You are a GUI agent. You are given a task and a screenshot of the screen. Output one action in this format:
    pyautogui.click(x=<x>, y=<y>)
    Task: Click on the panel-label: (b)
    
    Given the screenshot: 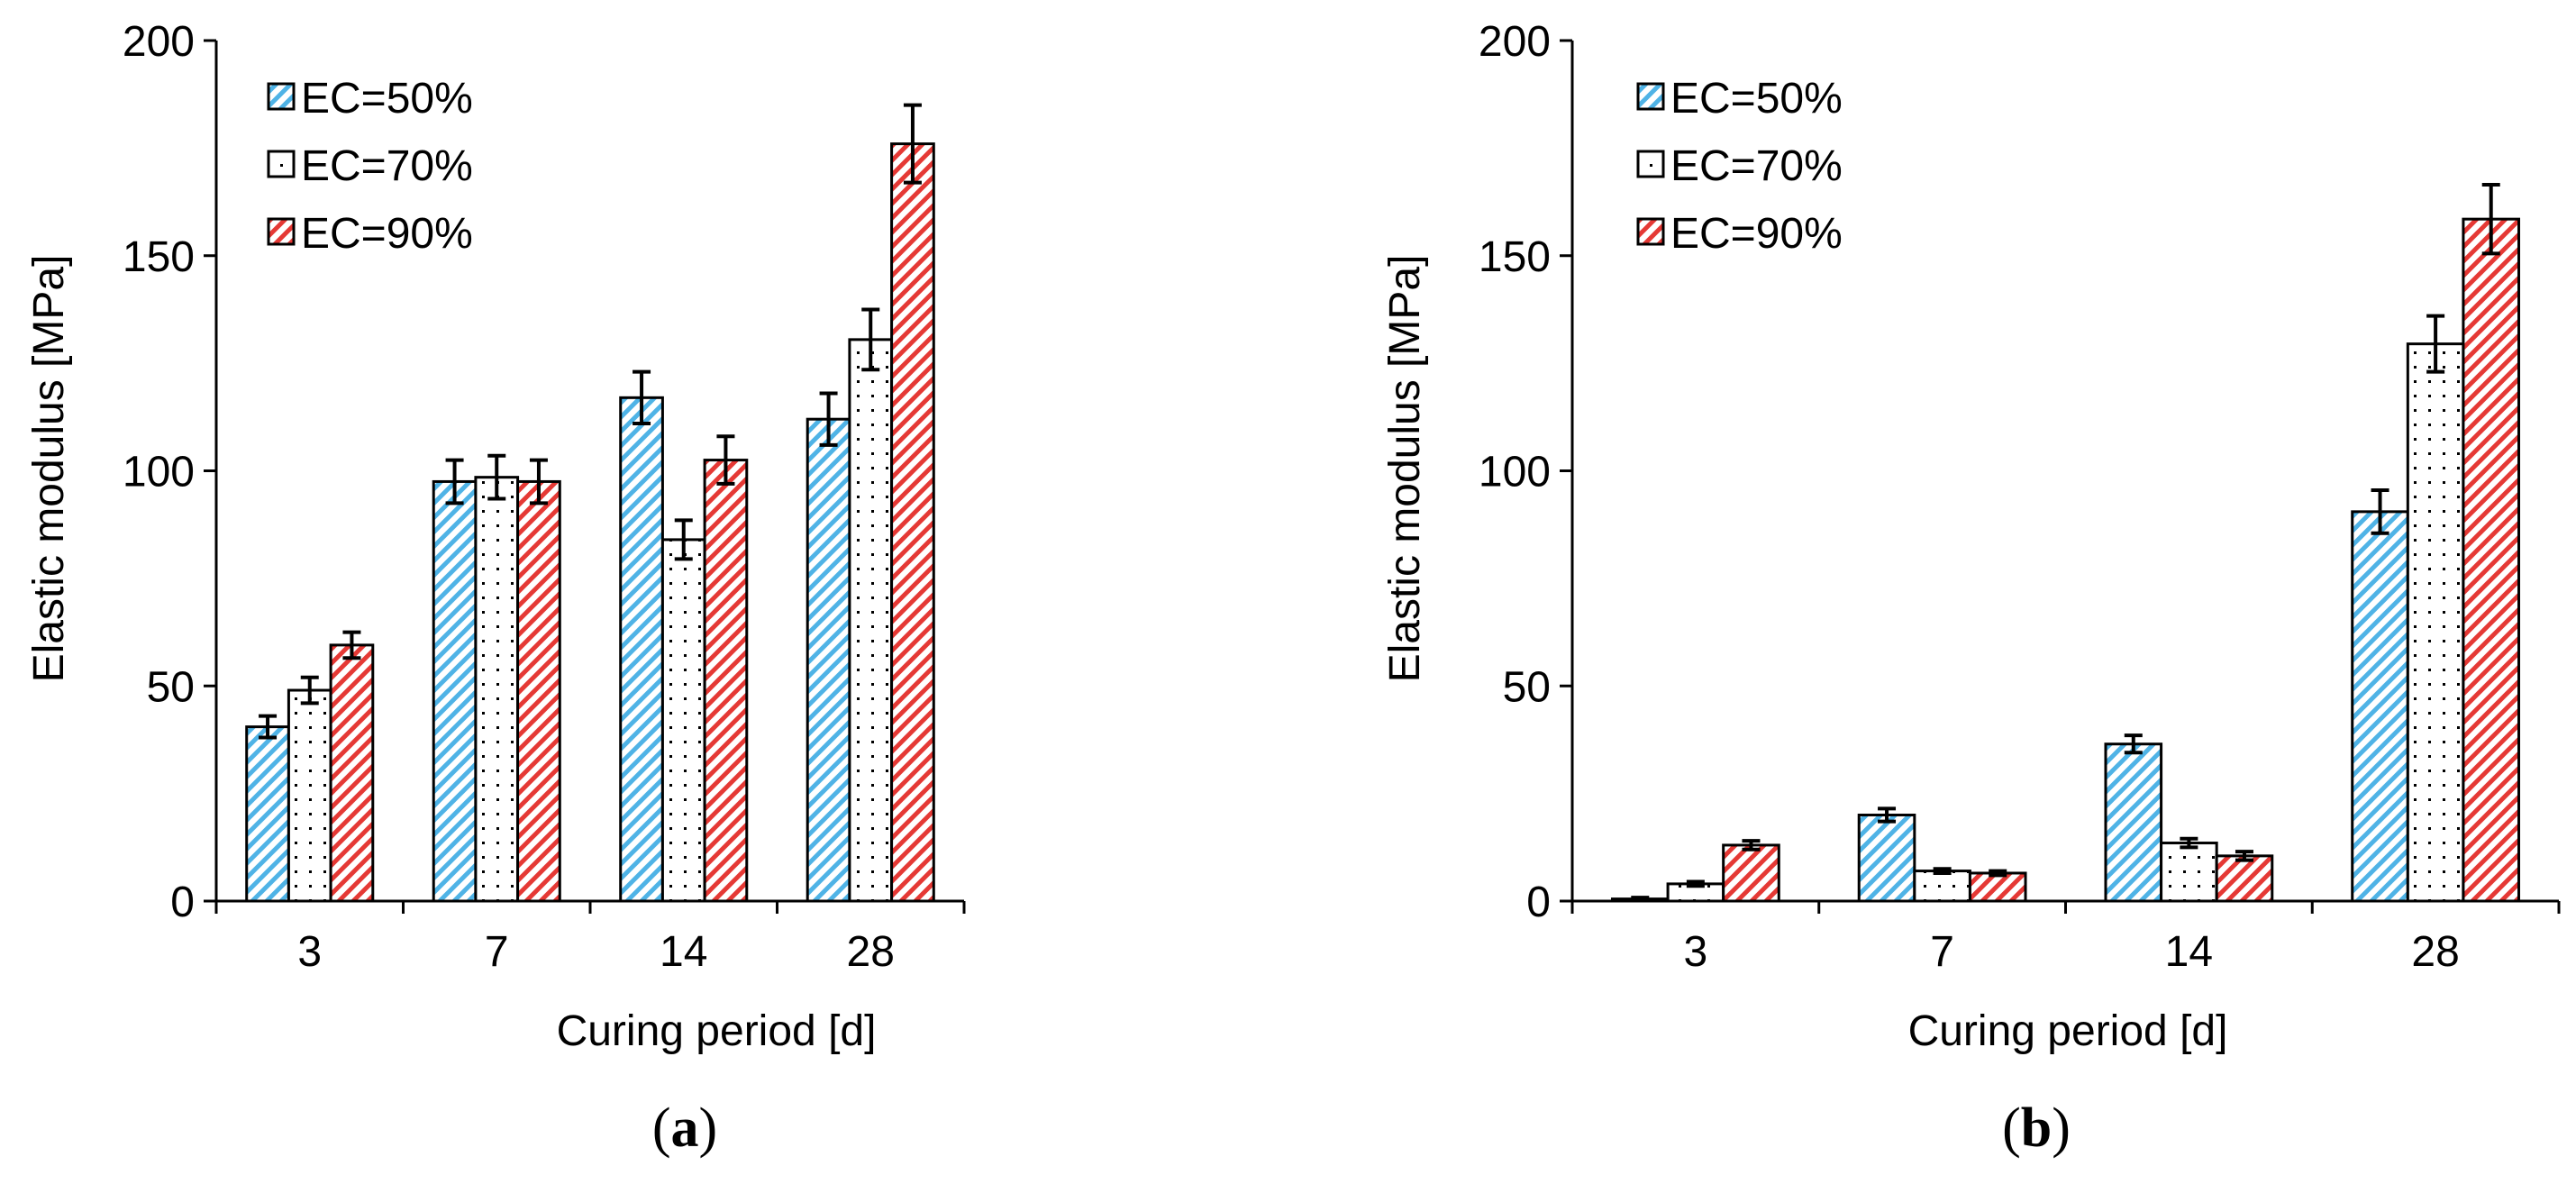 What is the action you would take?
    pyautogui.click(x=2036, y=1128)
    